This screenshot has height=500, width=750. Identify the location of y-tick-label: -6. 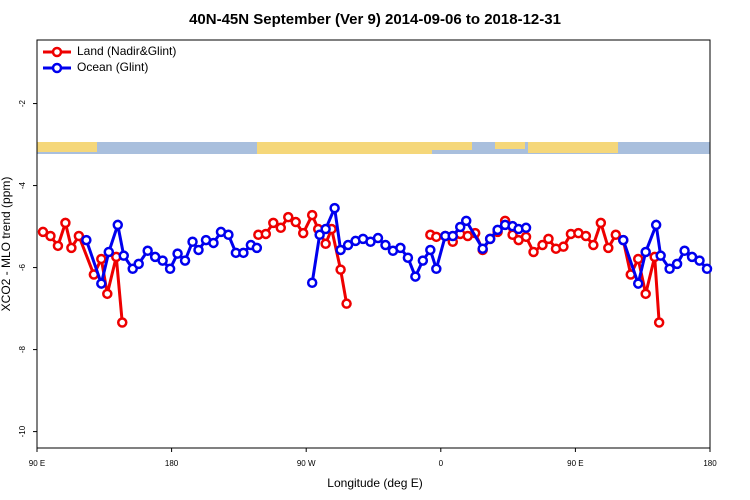
(22, 267).